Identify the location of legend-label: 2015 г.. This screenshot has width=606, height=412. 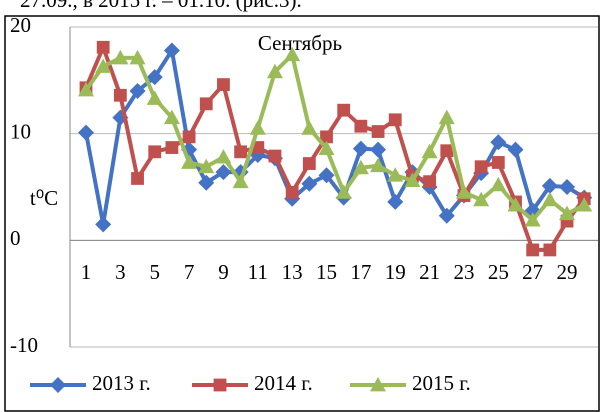
(441, 383).